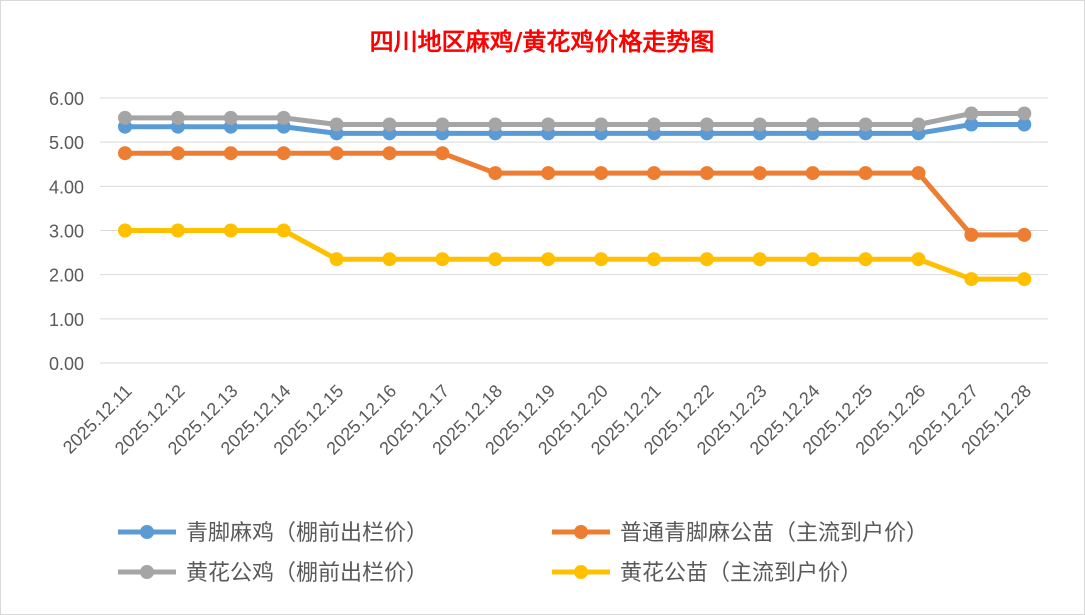 Image resolution: width=1085 pixels, height=615 pixels. Describe the element at coordinates (542, 41) in the screenshot. I see `chart-title: 四川地区麻鸡/黄花鸡价格走势图` at that location.